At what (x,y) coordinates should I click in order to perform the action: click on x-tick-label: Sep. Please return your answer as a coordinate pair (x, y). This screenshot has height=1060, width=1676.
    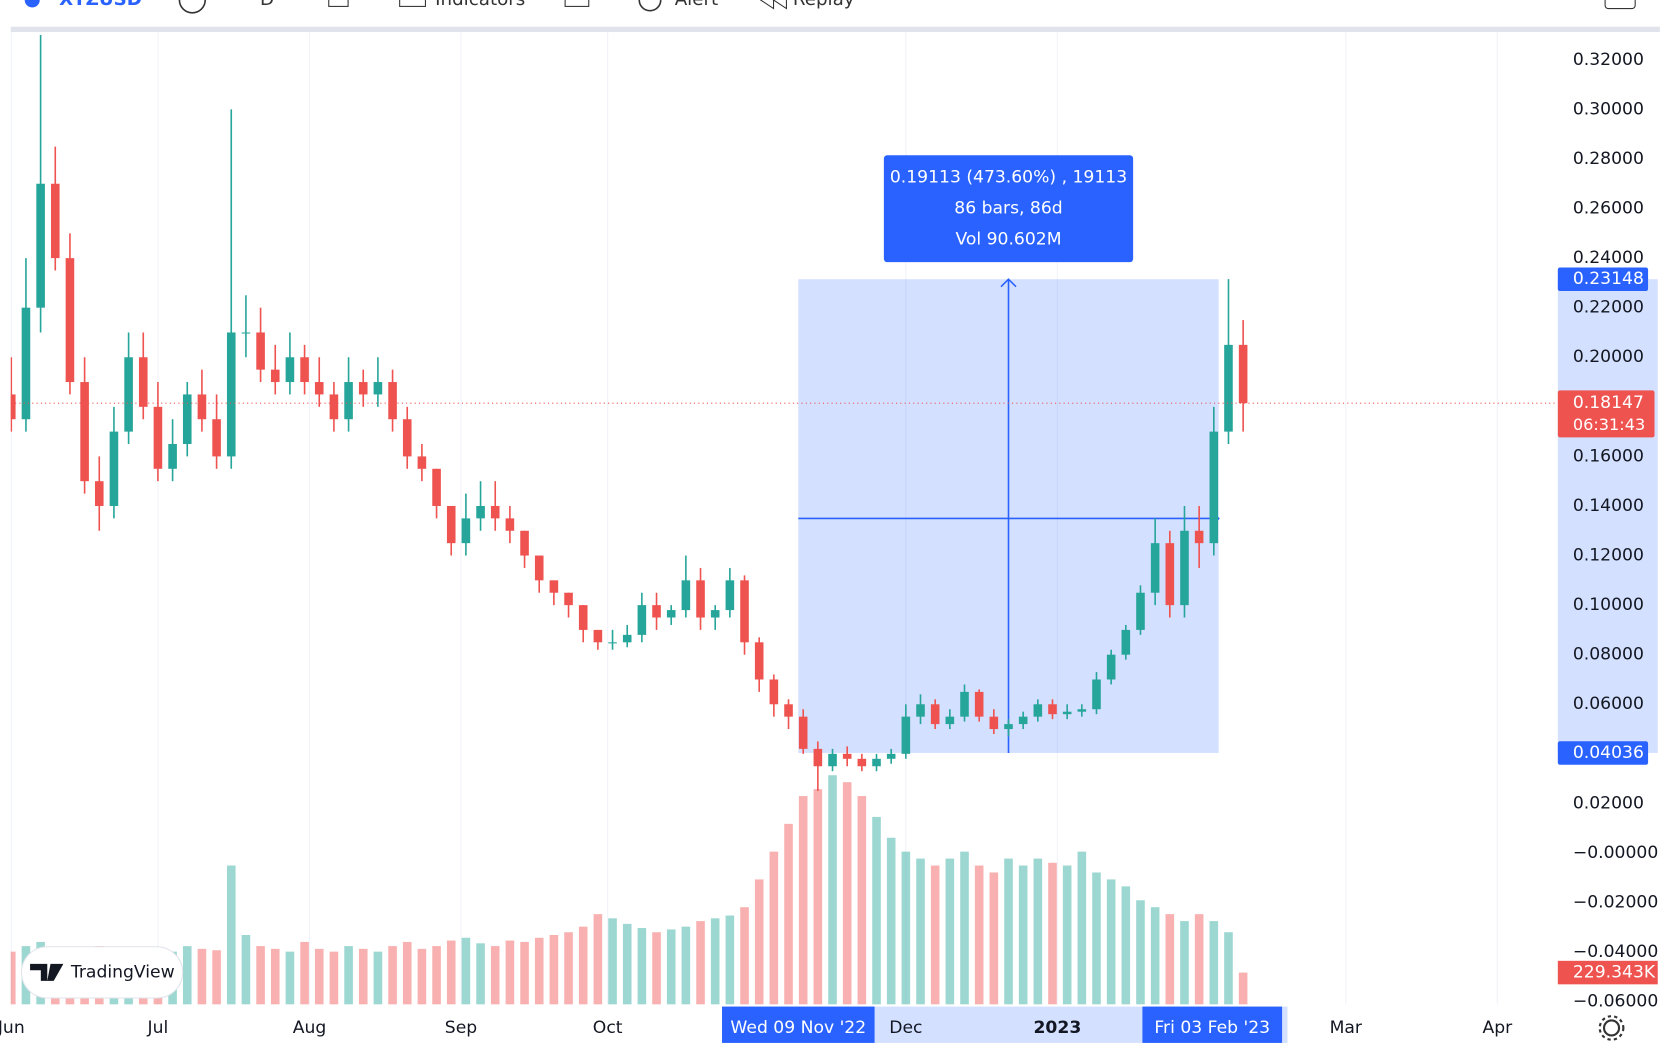
    Looking at the image, I should click on (461, 1028).